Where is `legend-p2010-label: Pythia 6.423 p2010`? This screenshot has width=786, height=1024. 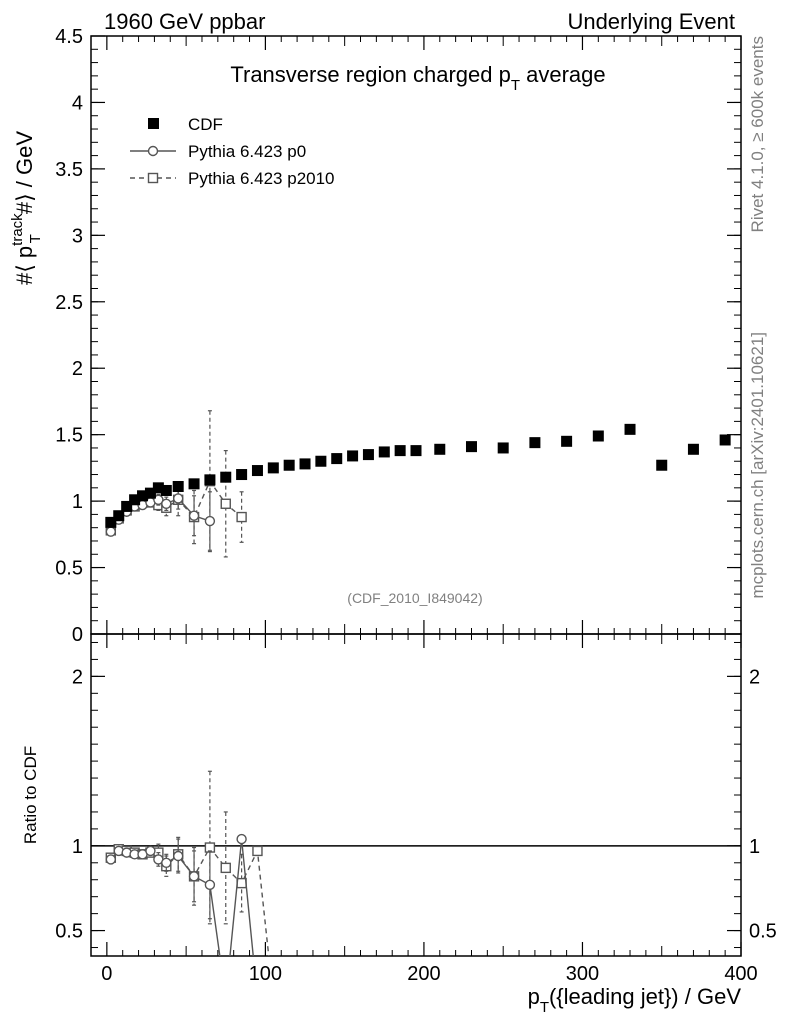 legend-p2010-label: Pythia 6.423 p2010 is located at coordinates (261, 178).